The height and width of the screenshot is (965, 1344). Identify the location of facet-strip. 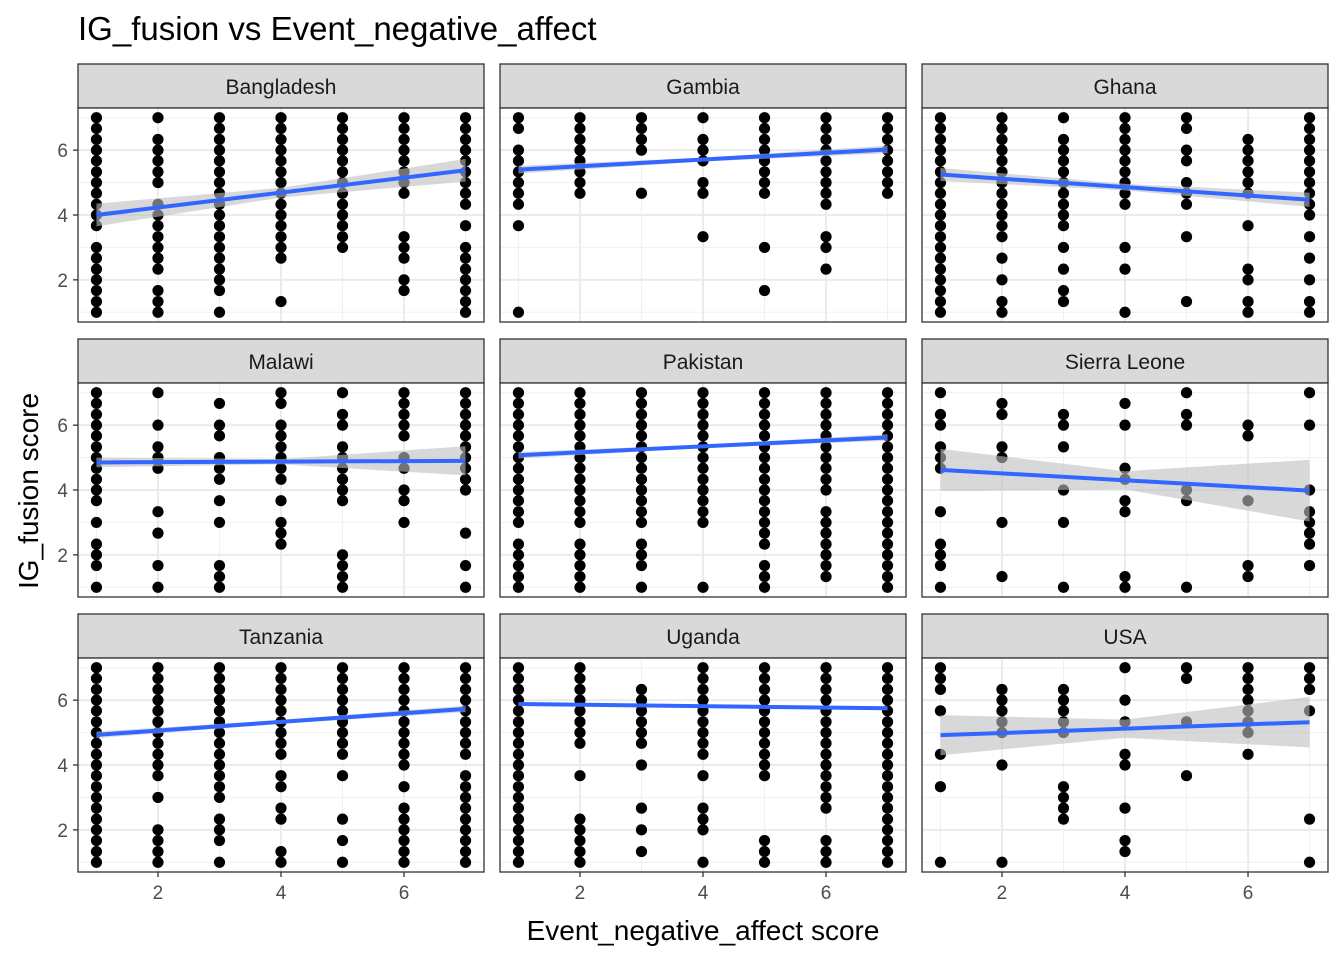
(281, 86).